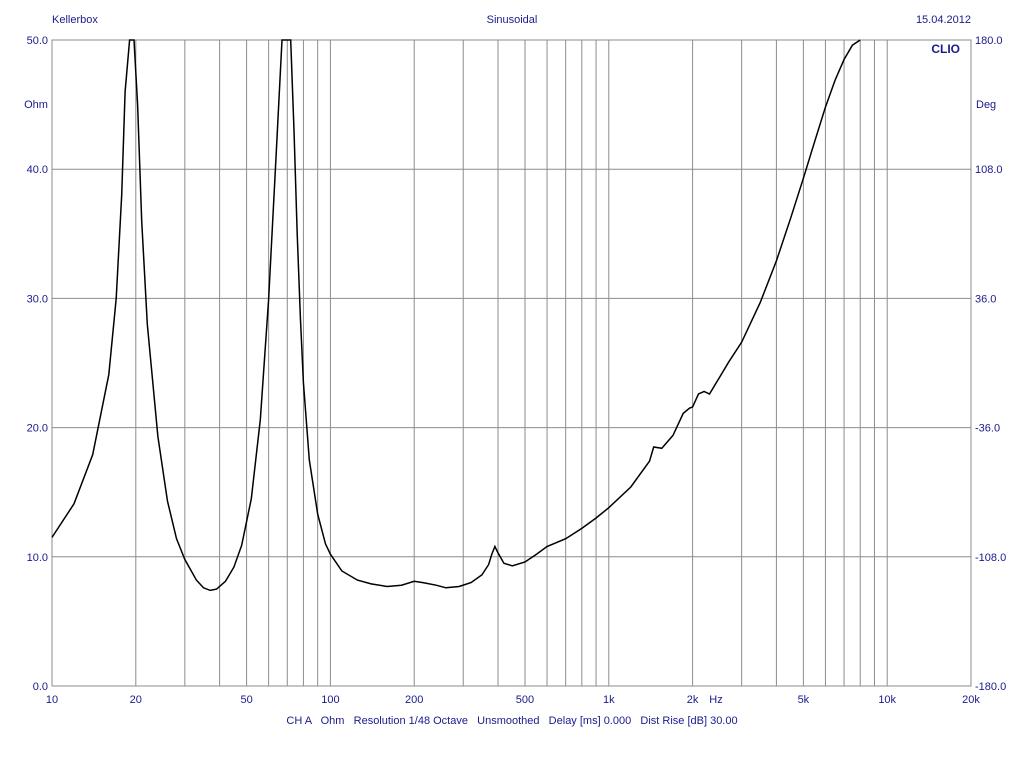 This screenshot has height=768, width=1024. I want to click on y-tick-label: 50.0, so click(37, 41).